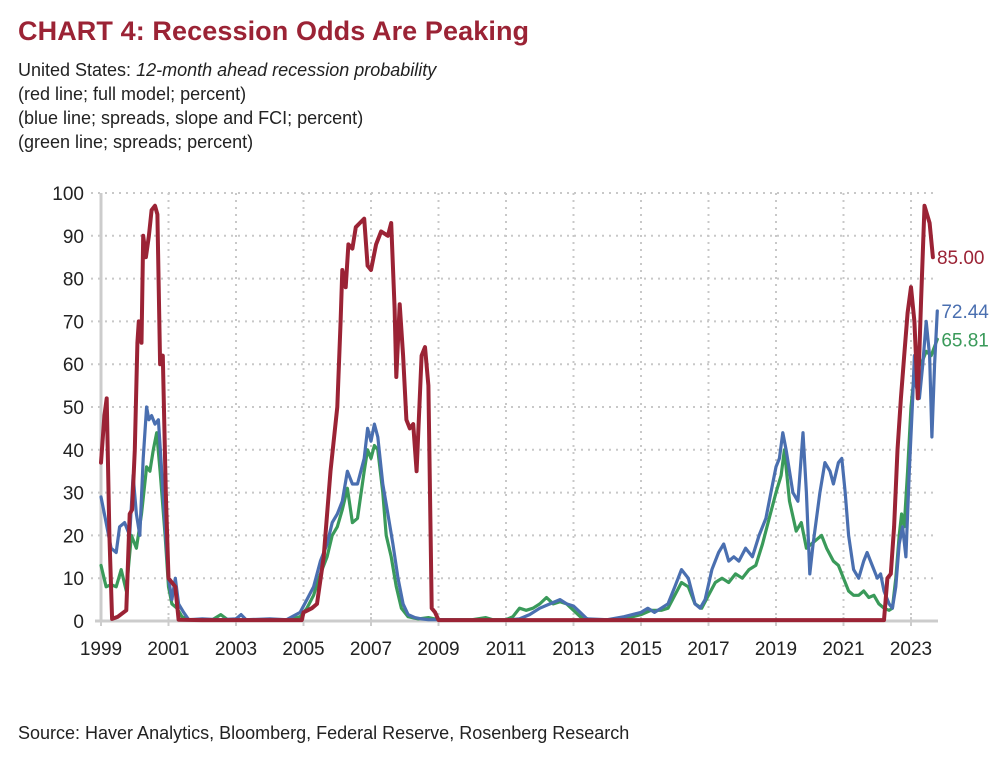 The width and height of the screenshot is (998, 762). What do you see at coordinates (911, 649) in the screenshot?
I see `x-tick-label: 2023` at bounding box center [911, 649].